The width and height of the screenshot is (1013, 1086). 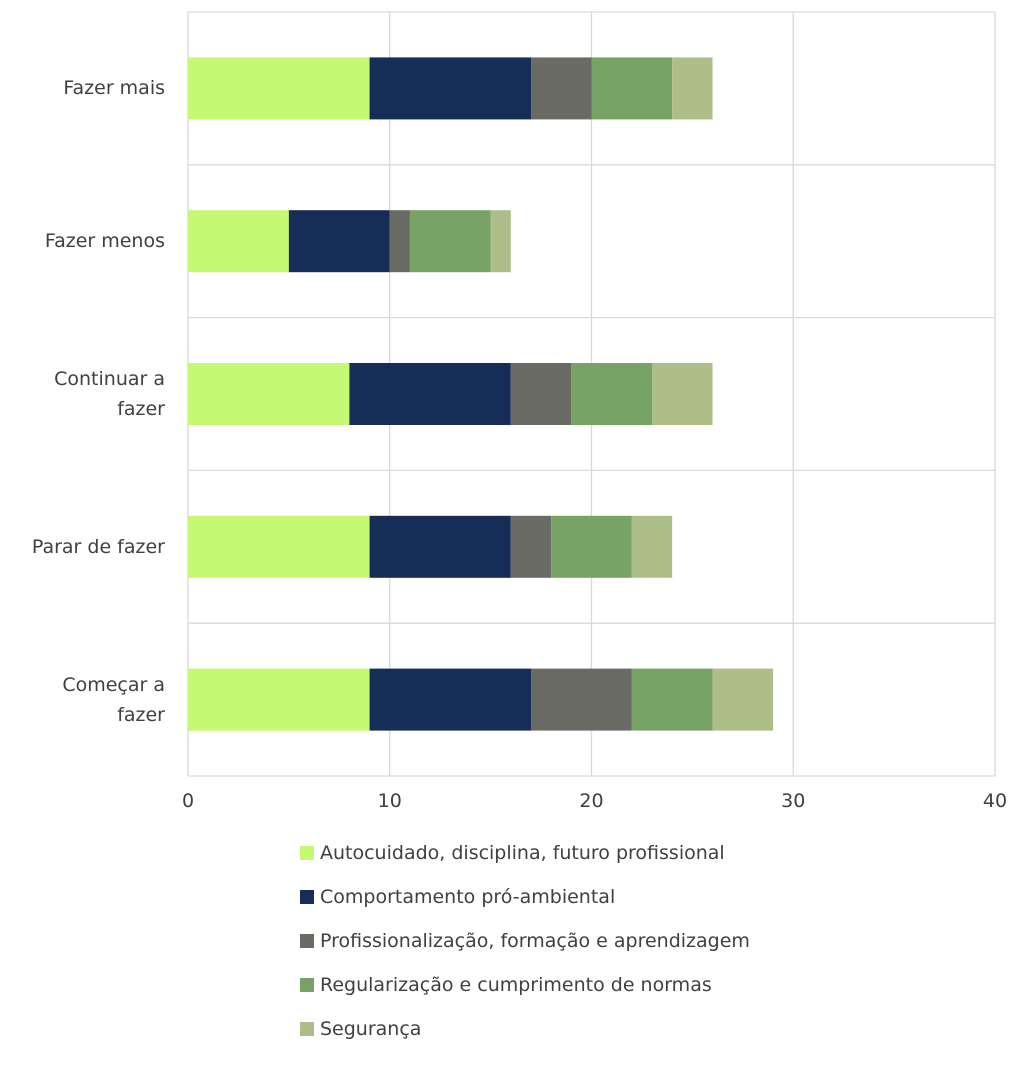 What do you see at coordinates (591, 801) in the screenshot?
I see `x-tick-label: 20` at bounding box center [591, 801].